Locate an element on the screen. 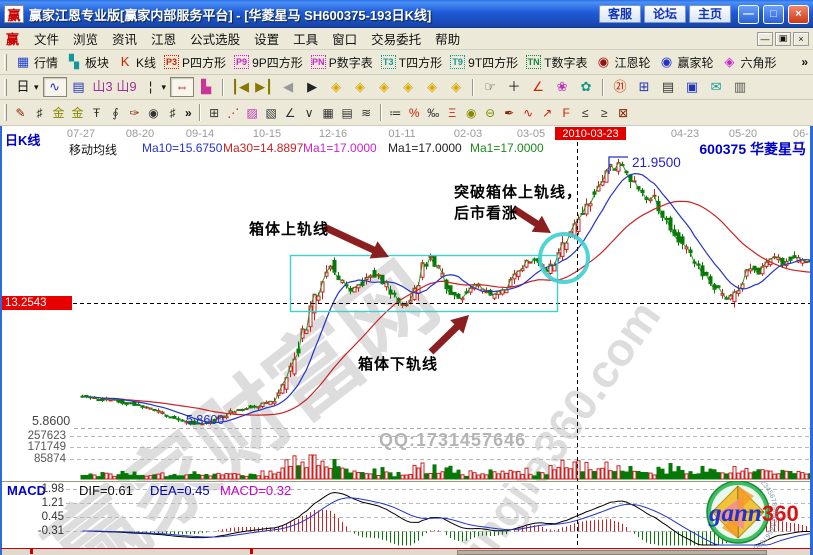 The image size is (813, 555). menu-item-3: 江恩 is located at coordinates (164, 40).